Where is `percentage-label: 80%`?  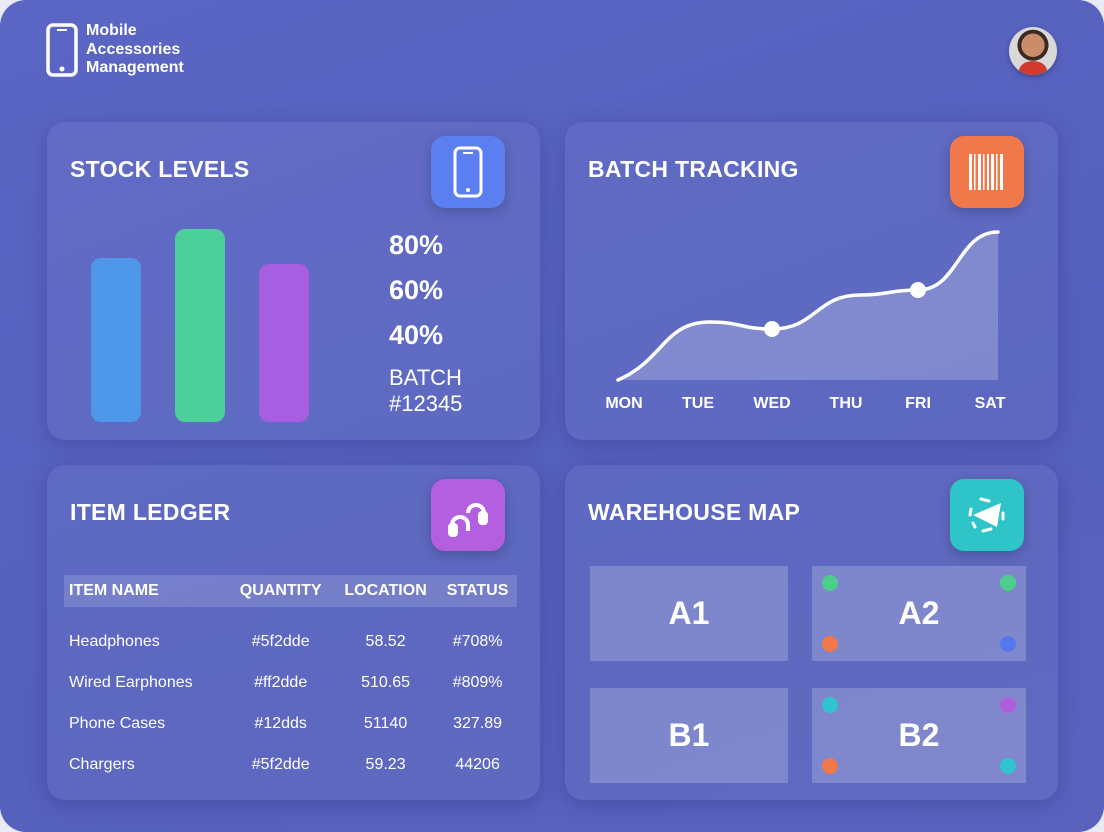 percentage-label: 80% is located at coordinates (416, 245).